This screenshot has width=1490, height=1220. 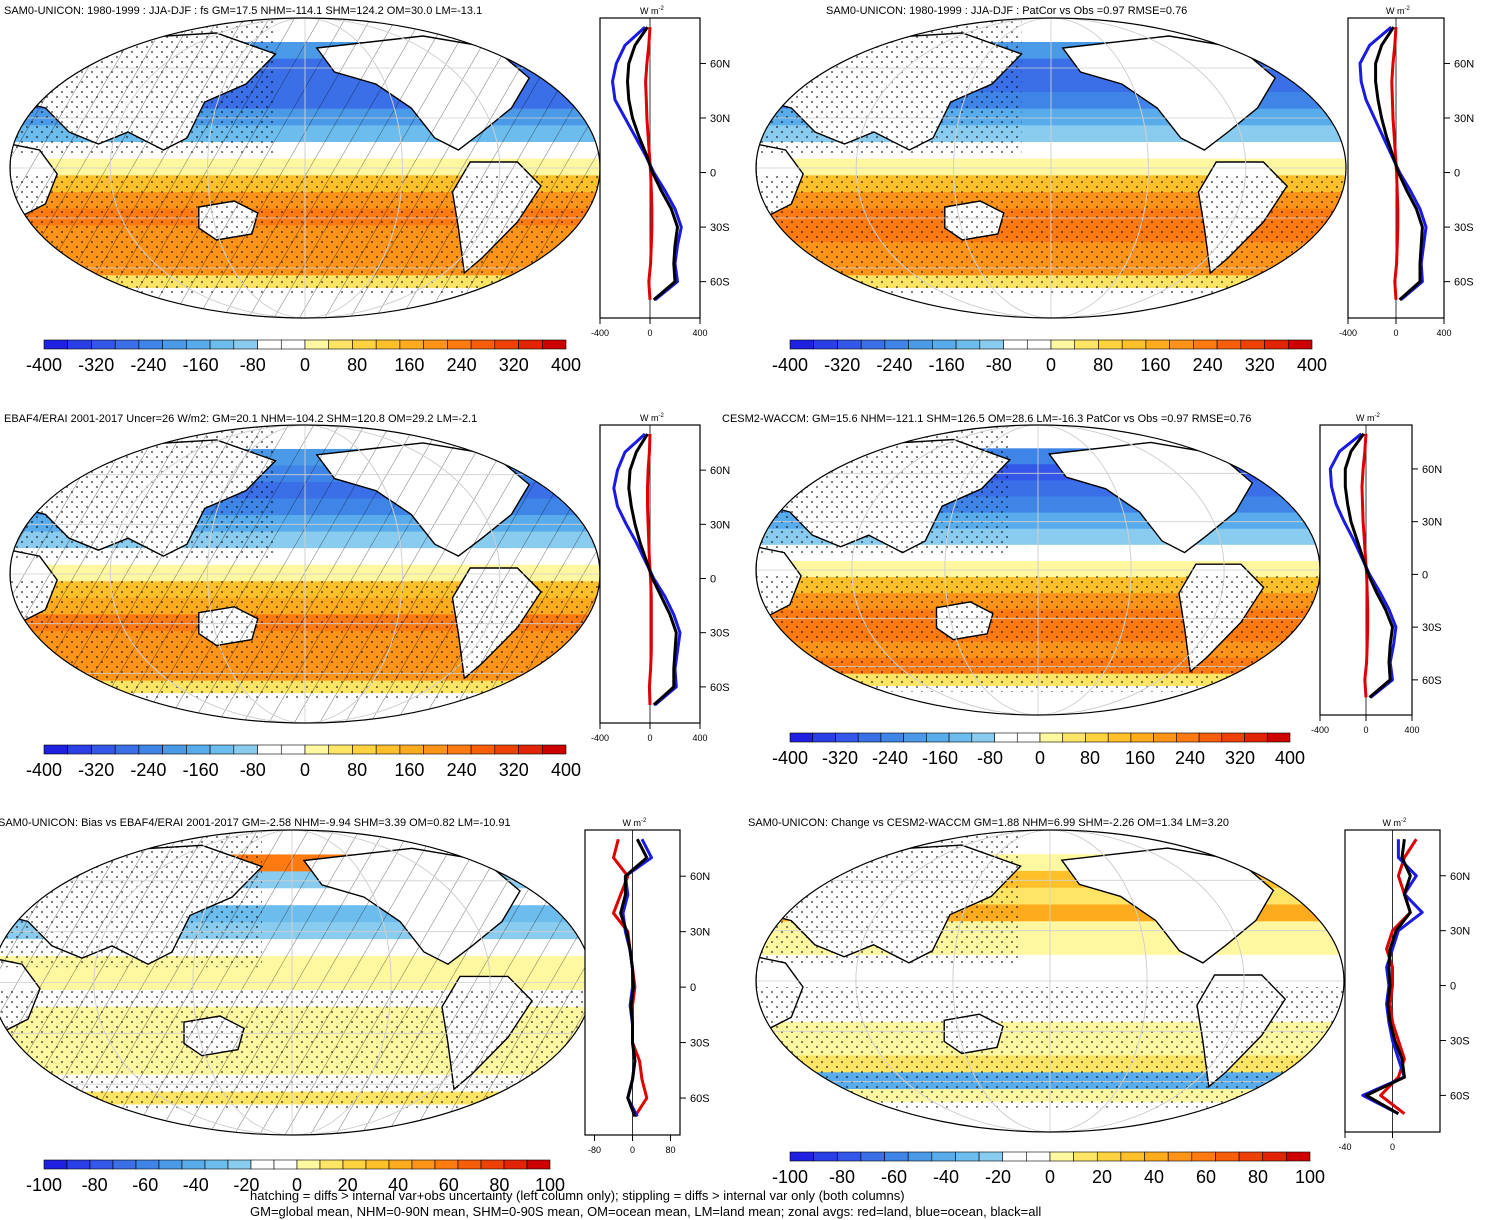 What do you see at coordinates (842, 365) in the screenshot?
I see `colorbar-label: -320` at bounding box center [842, 365].